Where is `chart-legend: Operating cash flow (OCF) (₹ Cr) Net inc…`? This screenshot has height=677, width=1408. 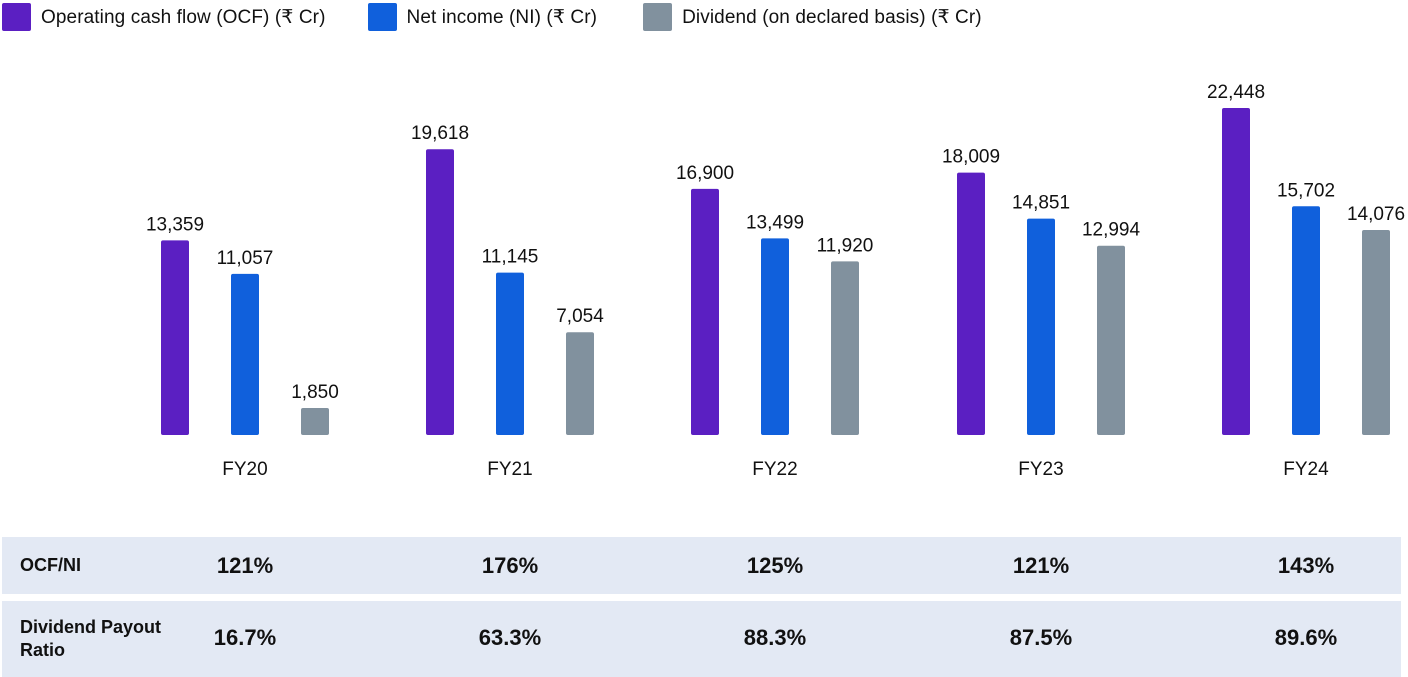 chart-legend: Operating cash flow (OCF) (₹ Cr) Net inc… is located at coordinates (512, 17).